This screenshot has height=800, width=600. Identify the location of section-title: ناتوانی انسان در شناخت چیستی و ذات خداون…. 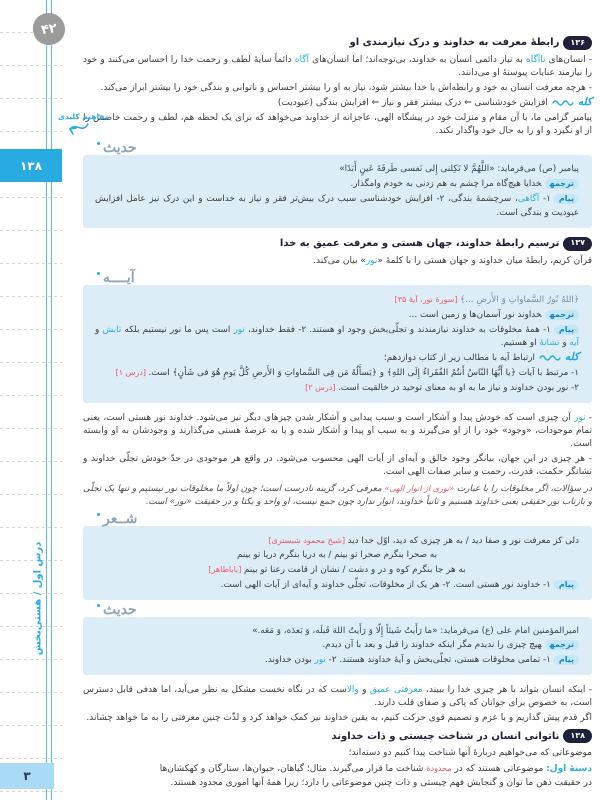
(445, 736).